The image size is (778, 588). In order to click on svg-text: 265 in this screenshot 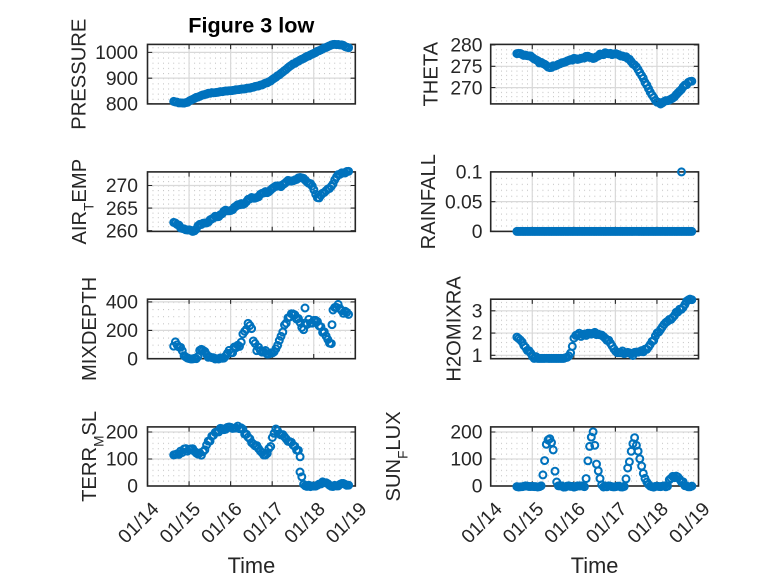, I will do `click(122, 209)`.